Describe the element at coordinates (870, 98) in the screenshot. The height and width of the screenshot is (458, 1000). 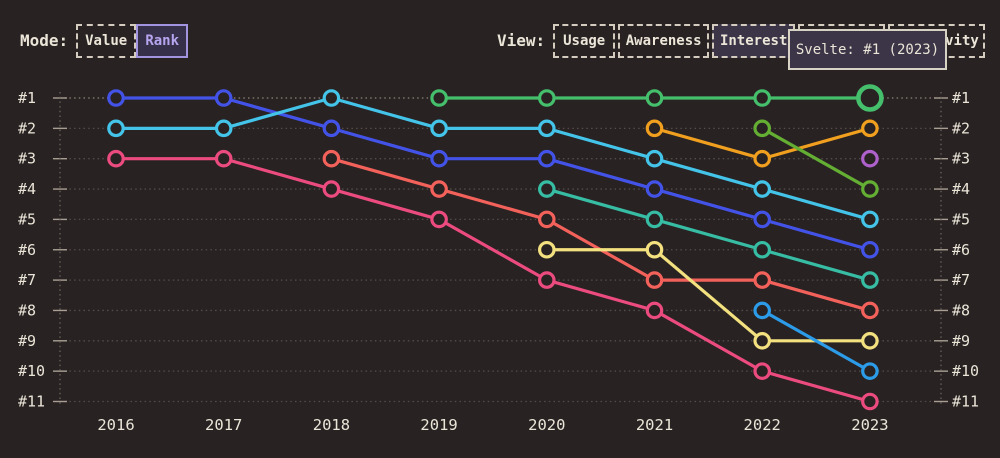
I see `point-svelte-green-2023` at that location.